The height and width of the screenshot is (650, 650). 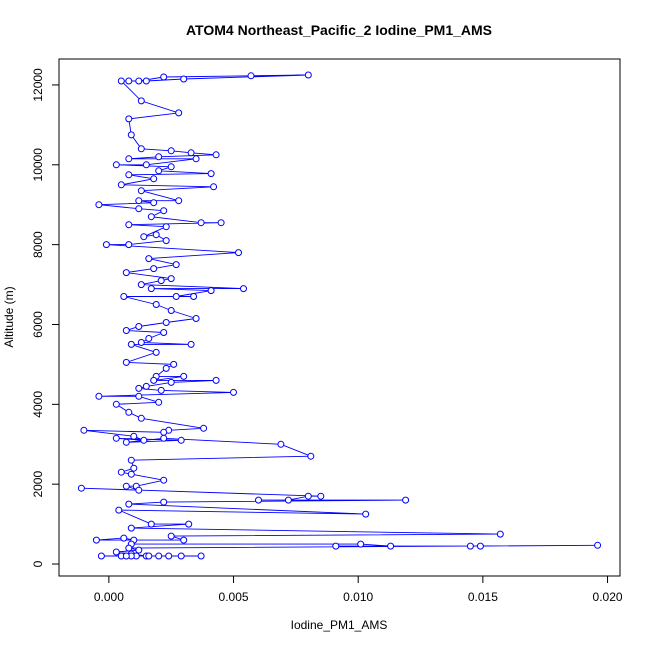 I want to click on x-tick-label: 0.015, so click(x=483, y=597).